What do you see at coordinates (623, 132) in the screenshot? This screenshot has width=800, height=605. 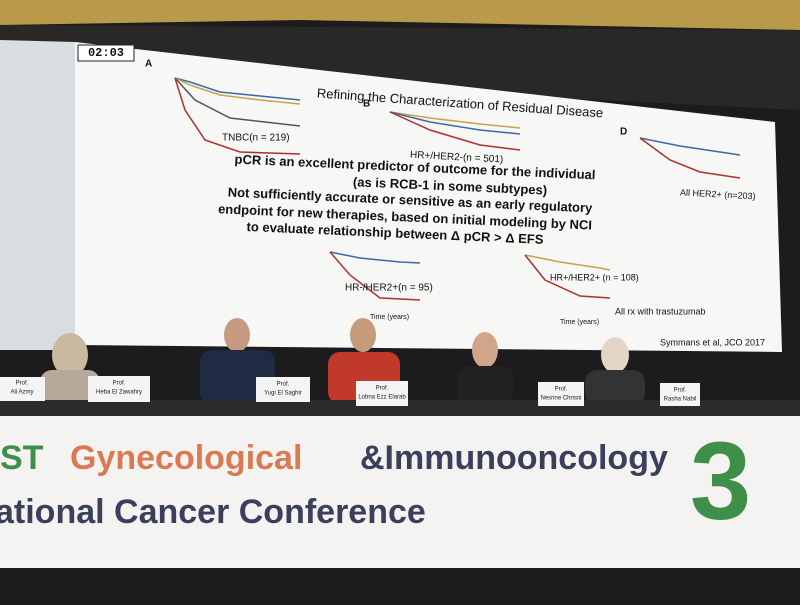 I see `panel-label: D` at bounding box center [623, 132].